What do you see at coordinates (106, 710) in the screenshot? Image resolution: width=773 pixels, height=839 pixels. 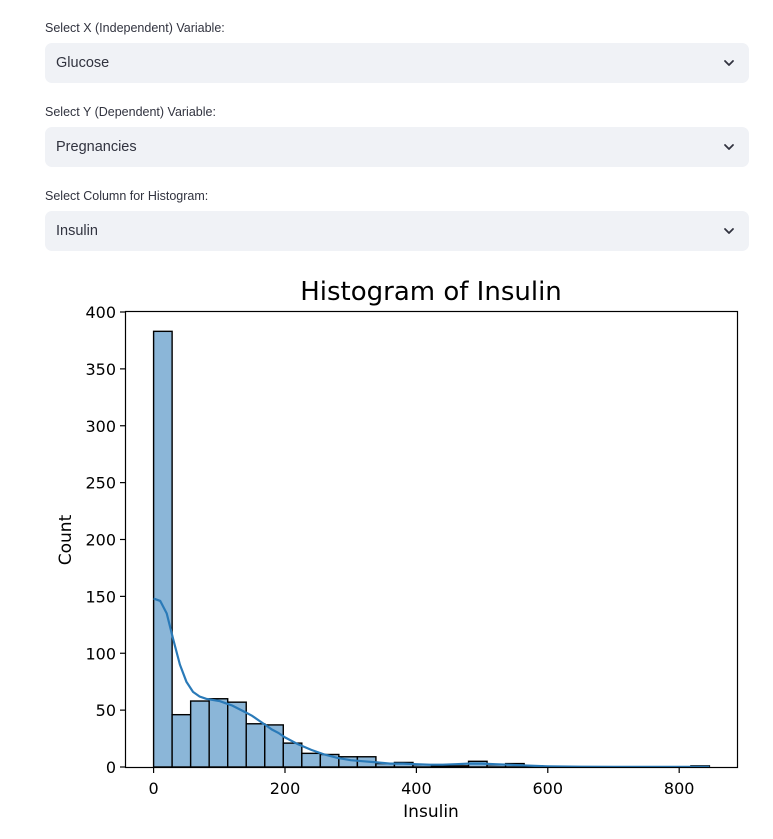 I see `y-tick-label: 50` at bounding box center [106, 710].